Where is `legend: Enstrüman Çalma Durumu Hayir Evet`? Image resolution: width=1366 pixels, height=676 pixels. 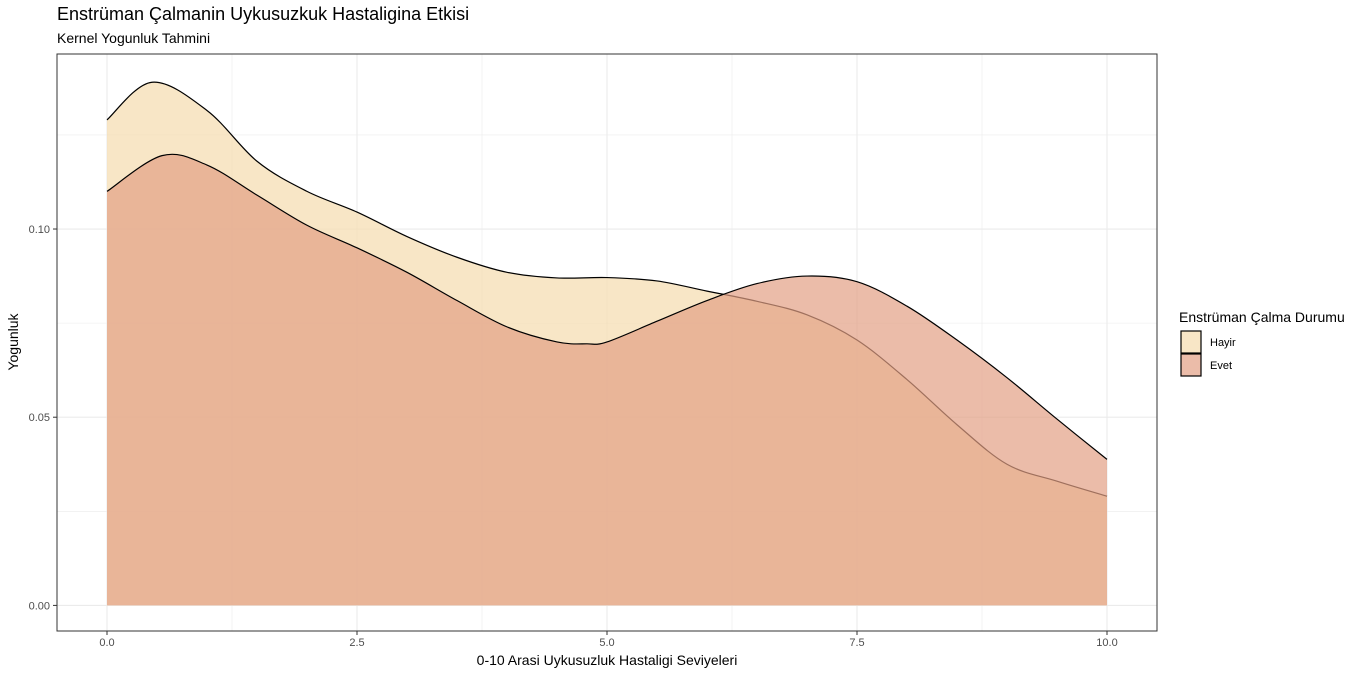
legend: Enstrüman Çalma Durumu Hayir Evet is located at coordinates (1262, 343).